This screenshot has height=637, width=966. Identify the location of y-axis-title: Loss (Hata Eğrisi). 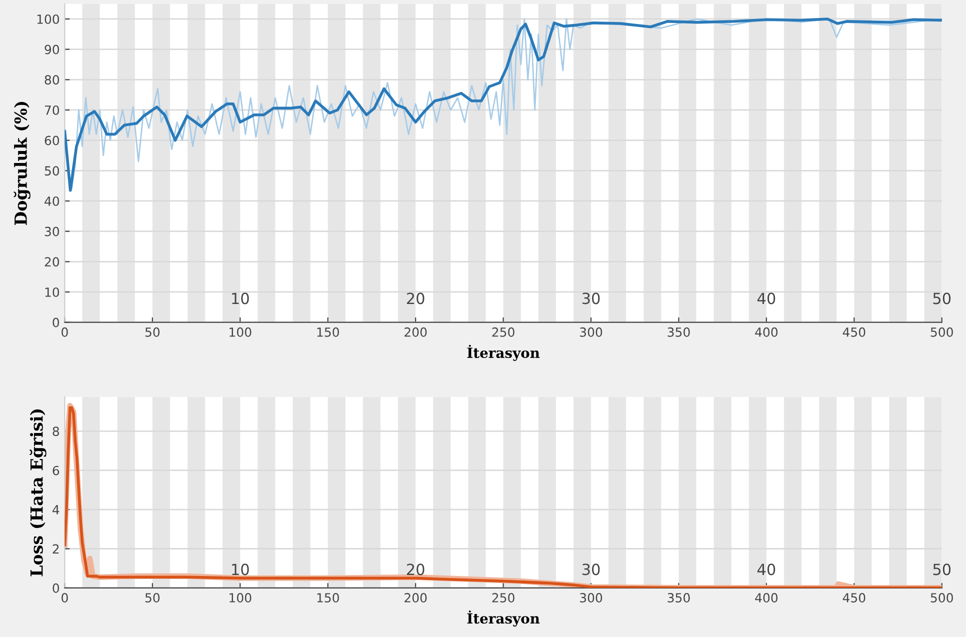
(38, 492).